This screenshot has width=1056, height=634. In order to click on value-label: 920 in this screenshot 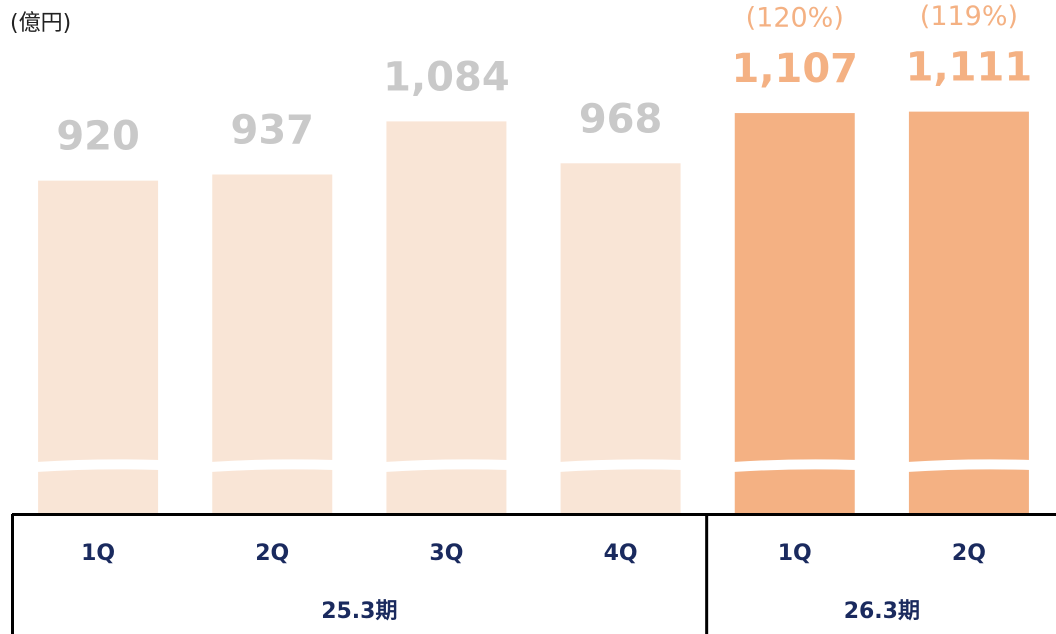, I will do `click(98, 137)`.